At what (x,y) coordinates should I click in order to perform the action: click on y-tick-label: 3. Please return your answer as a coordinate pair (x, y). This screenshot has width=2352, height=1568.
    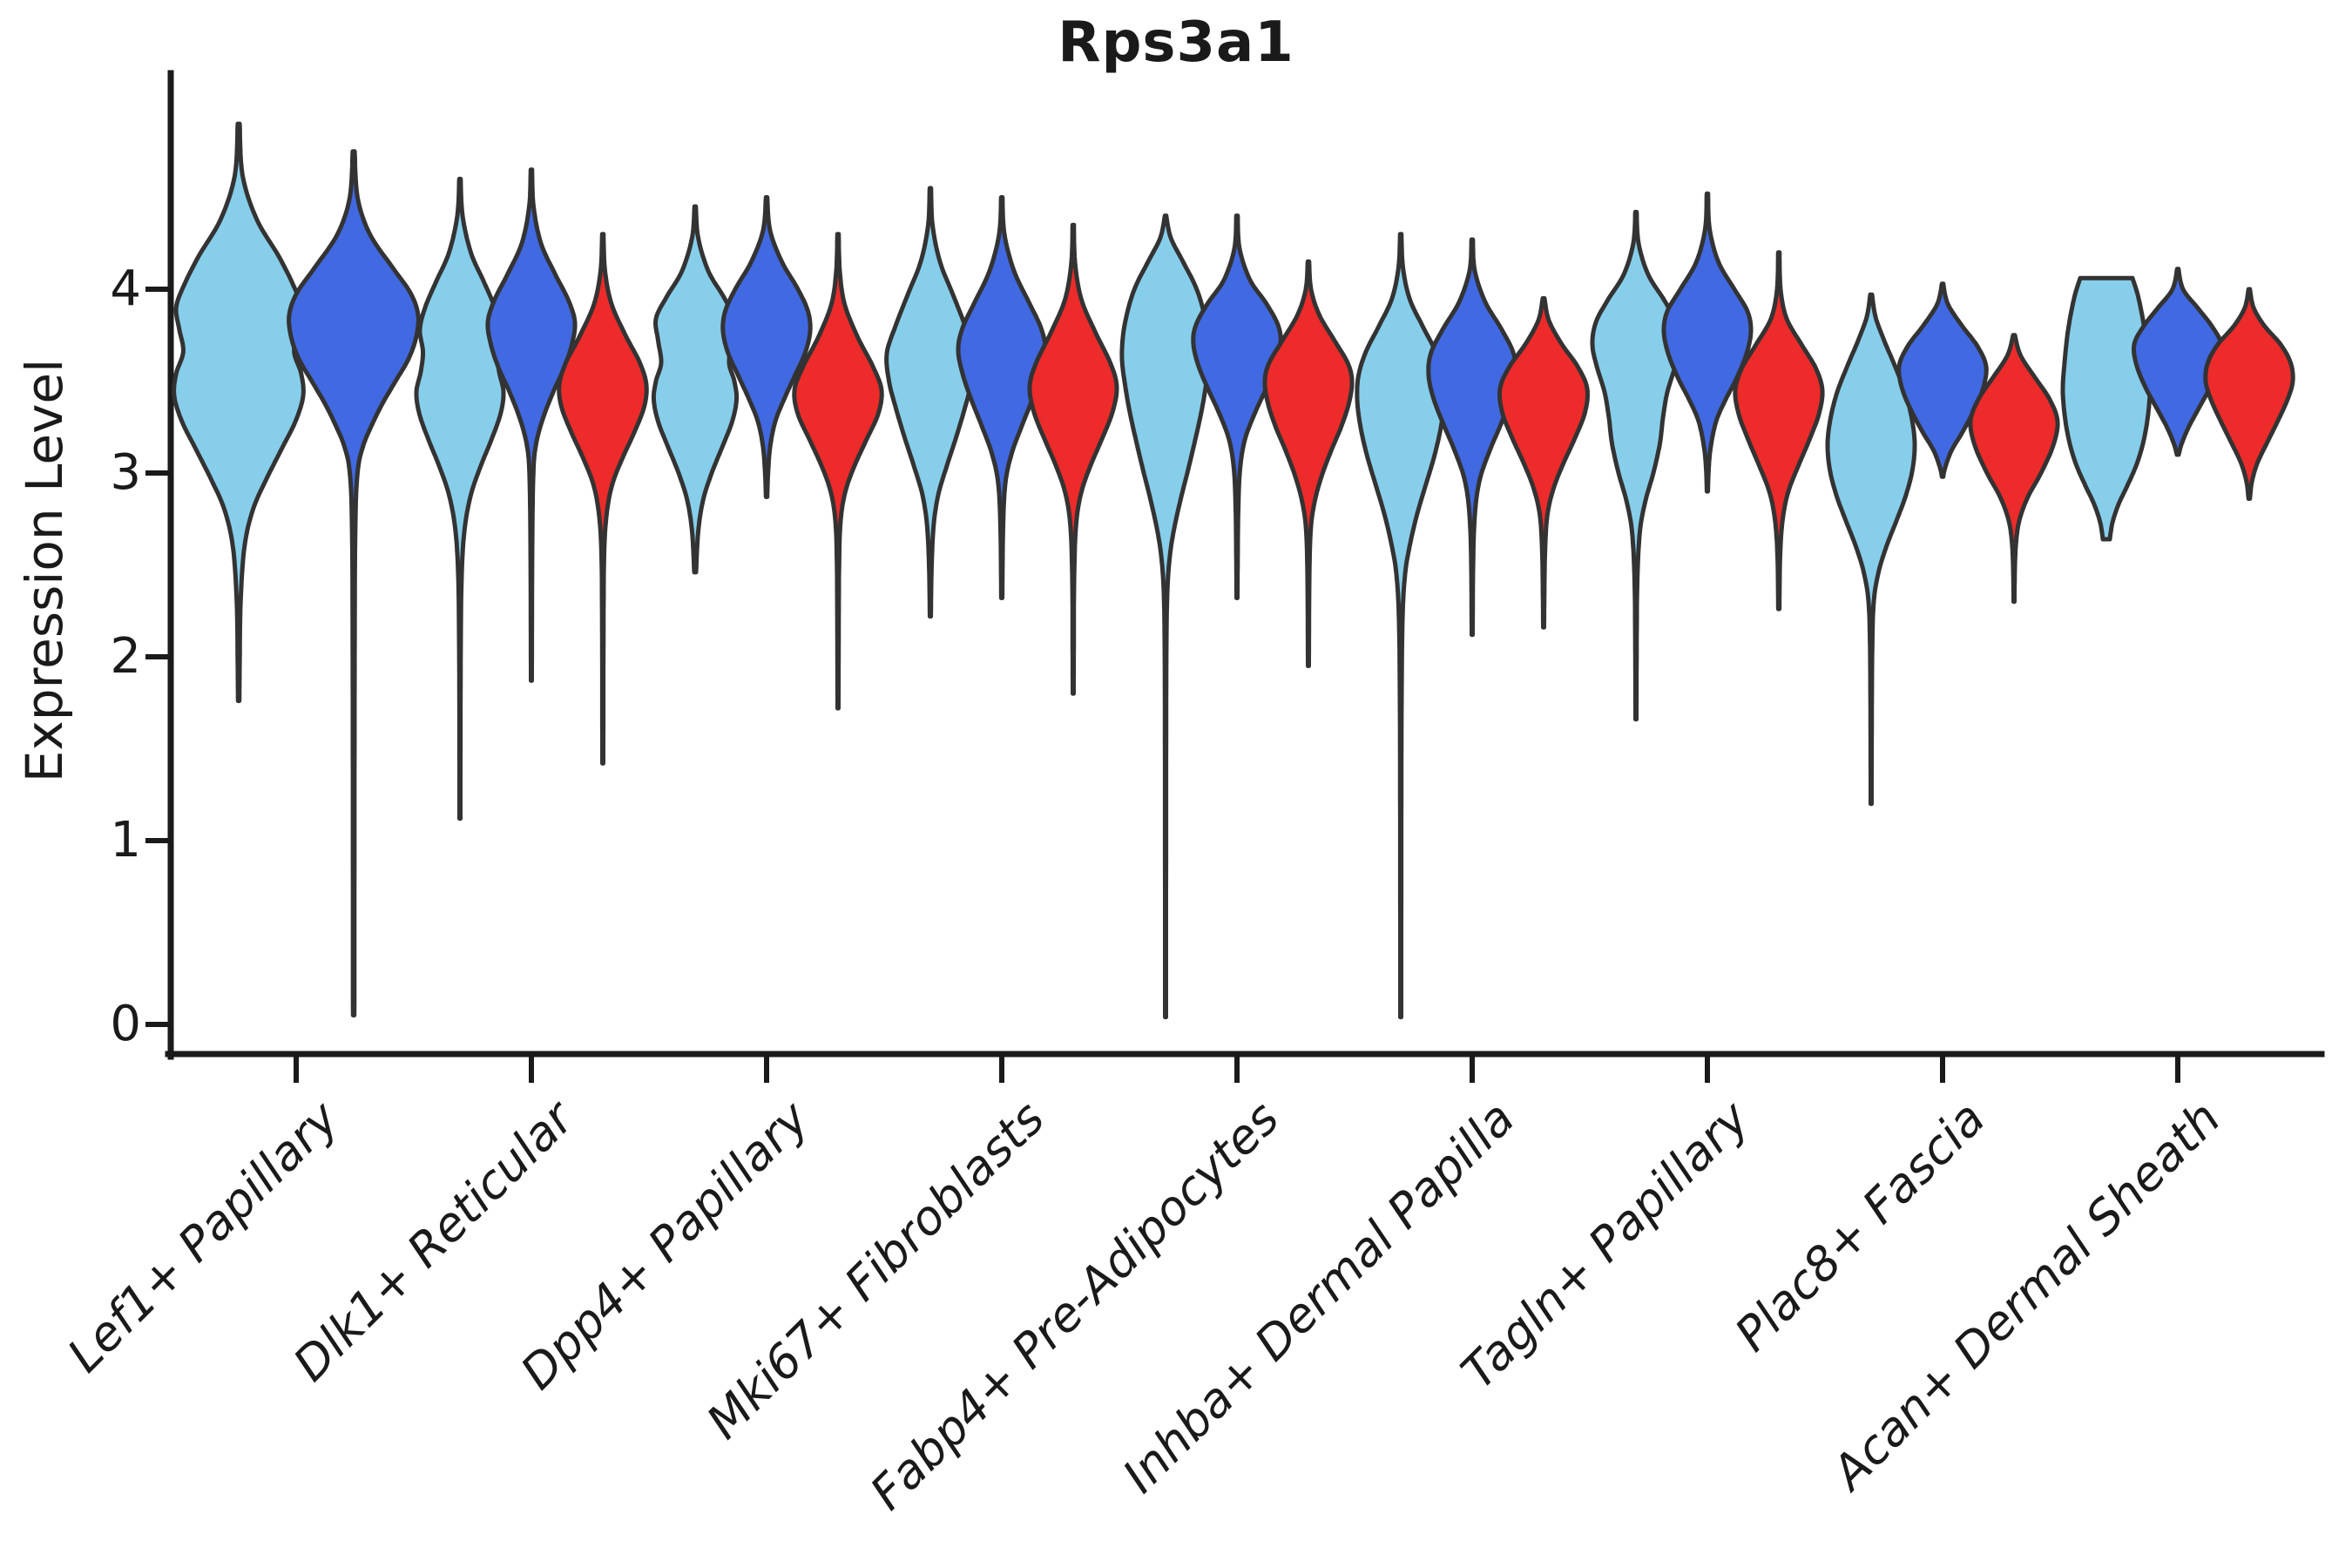
    Looking at the image, I should click on (125, 472).